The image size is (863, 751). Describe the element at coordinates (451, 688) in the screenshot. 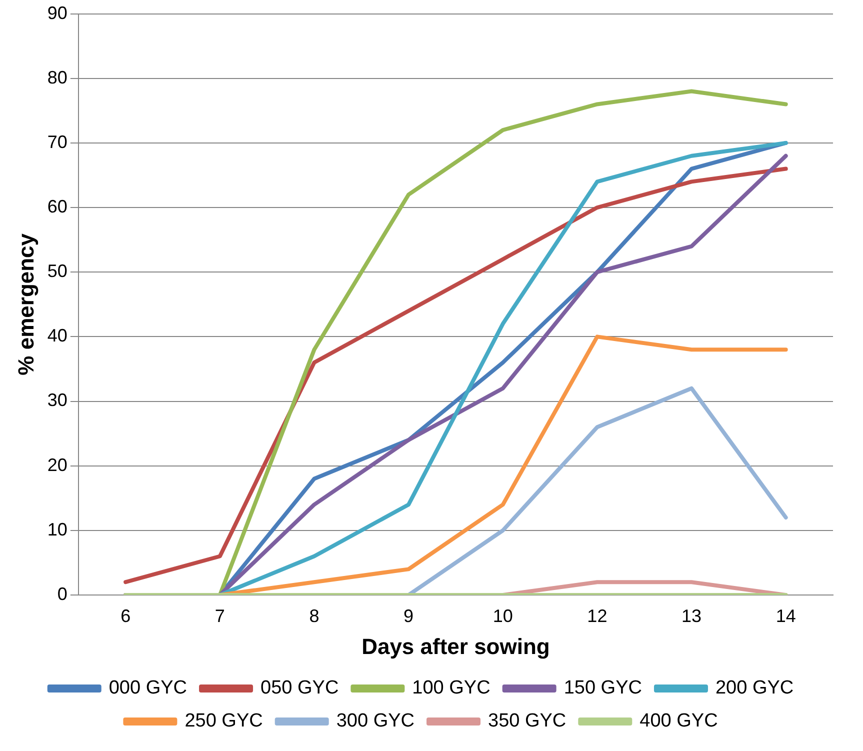

I see `legend-label: 100 GYC` at that location.